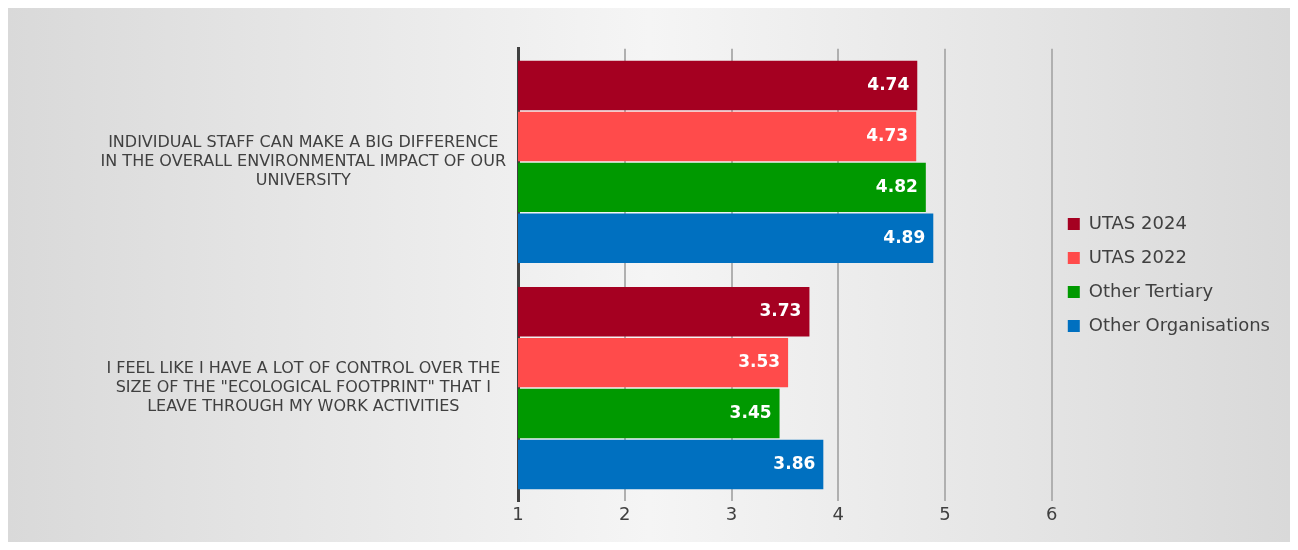 The image size is (1298, 550). Describe the element at coordinates (303, 387) in the screenshot. I see `y-tick-label: I FEEL LIKE I HAVE A LOT OF CONTROL OVER THE SIZE OF THE "ECOLOGICAL FOOTPRINT" THAT I LEAVE THROUGH MY WORK ACTIVITIES` at that location.